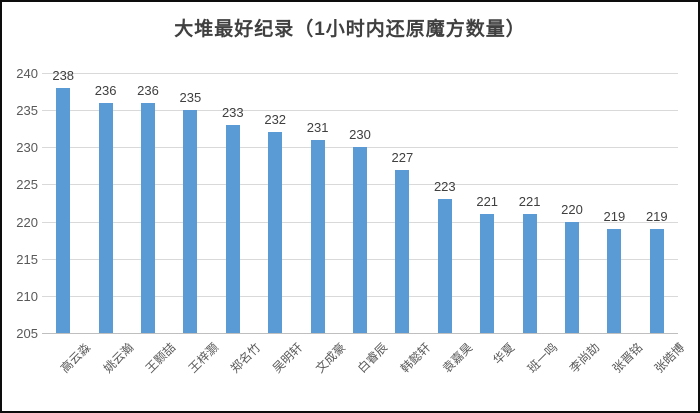 Image resolution: width=700 pixels, height=413 pixels. I want to click on bar-吴明轩, so click(275, 232).